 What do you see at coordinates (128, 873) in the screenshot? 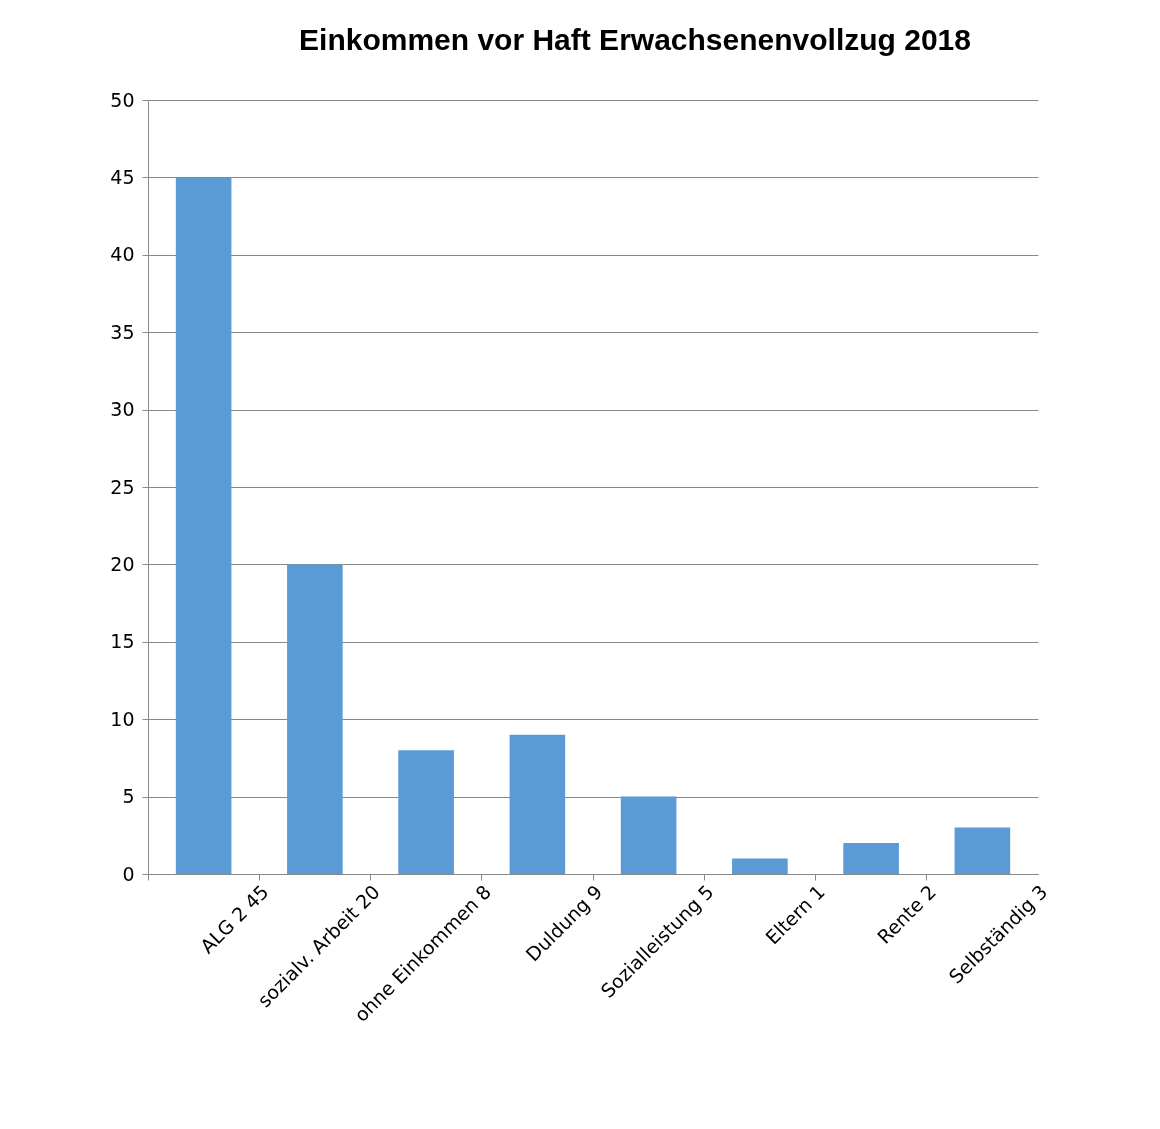
I see `y-tick-label: 0` at bounding box center [128, 873].